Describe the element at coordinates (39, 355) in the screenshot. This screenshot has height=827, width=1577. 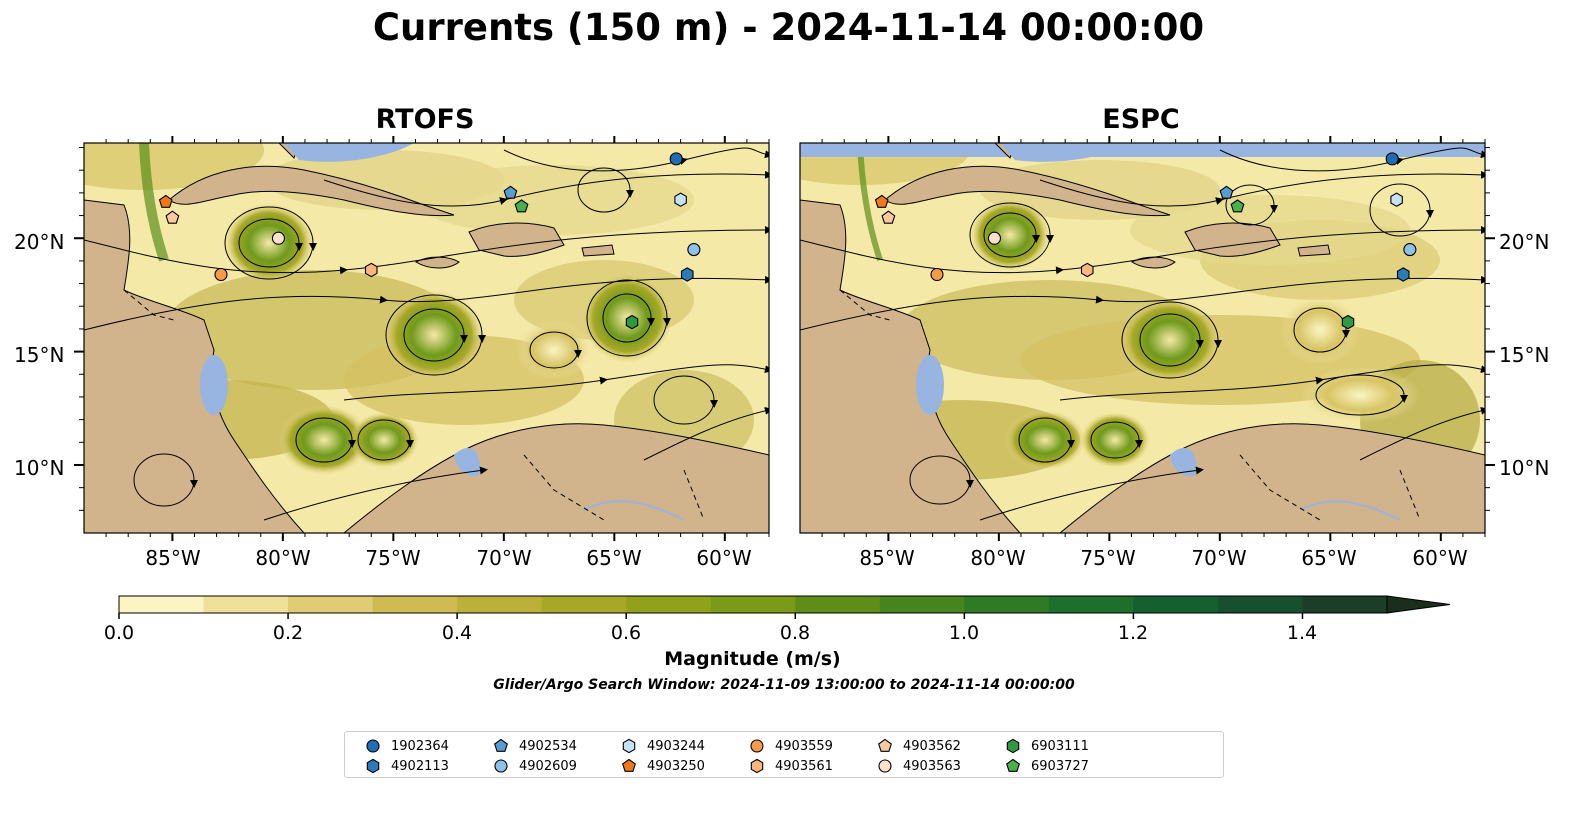
I see `lat-label-15-left: 15°N` at that location.